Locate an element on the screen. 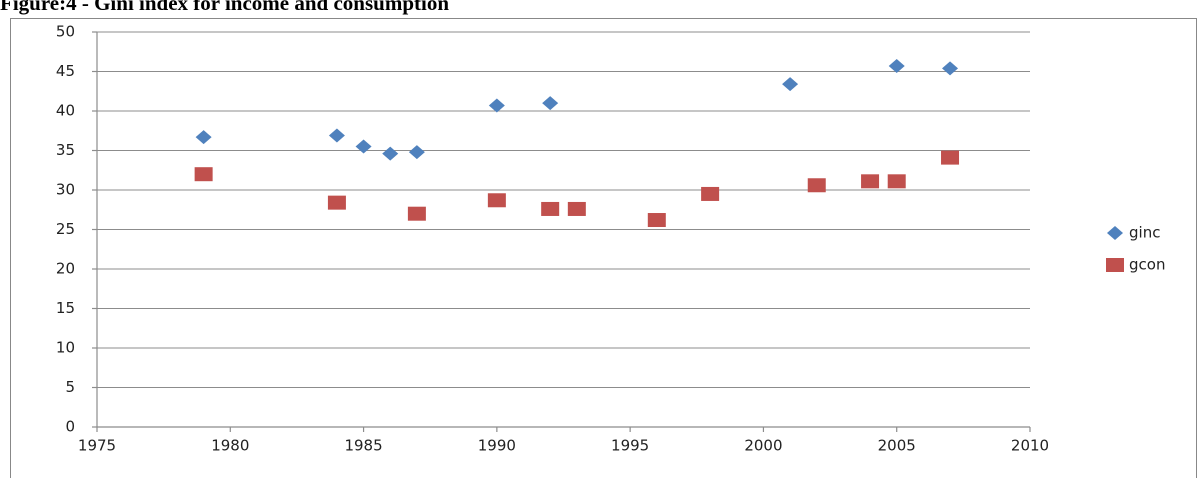 The height and width of the screenshot is (478, 1204). y-tick-label: 30 is located at coordinates (65, 190).